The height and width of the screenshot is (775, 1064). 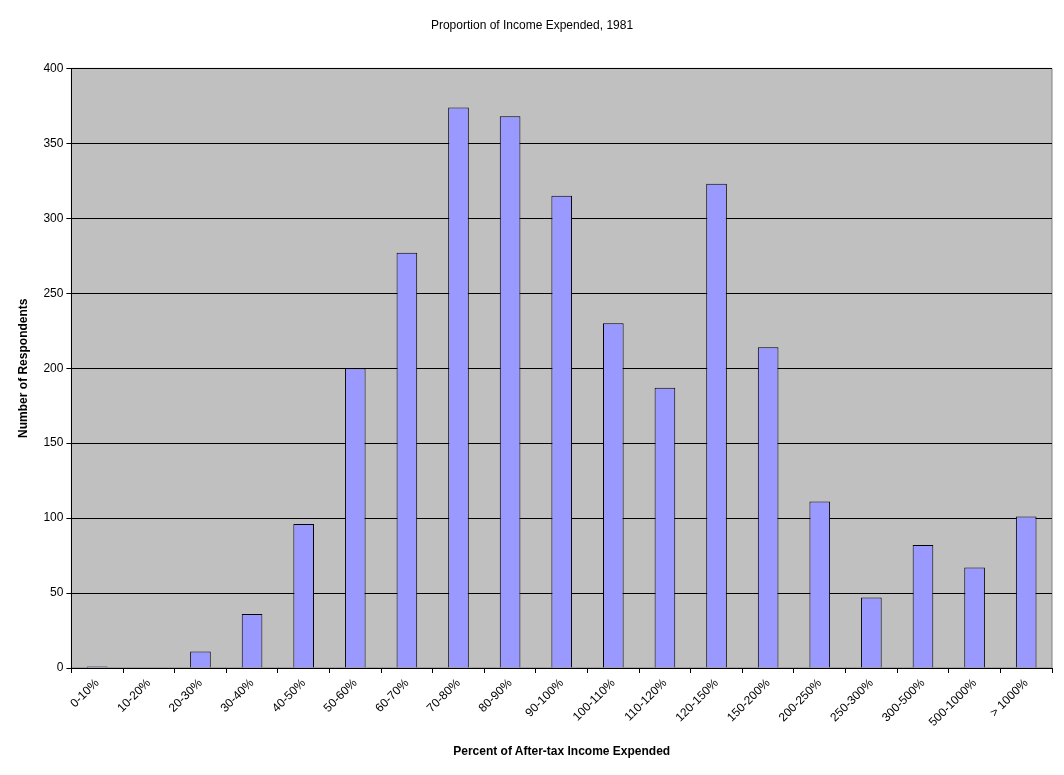 What do you see at coordinates (532, 24) in the screenshot?
I see `chart-title: Proportion of Income Expended, 1981` at bounding box center [532, 24].